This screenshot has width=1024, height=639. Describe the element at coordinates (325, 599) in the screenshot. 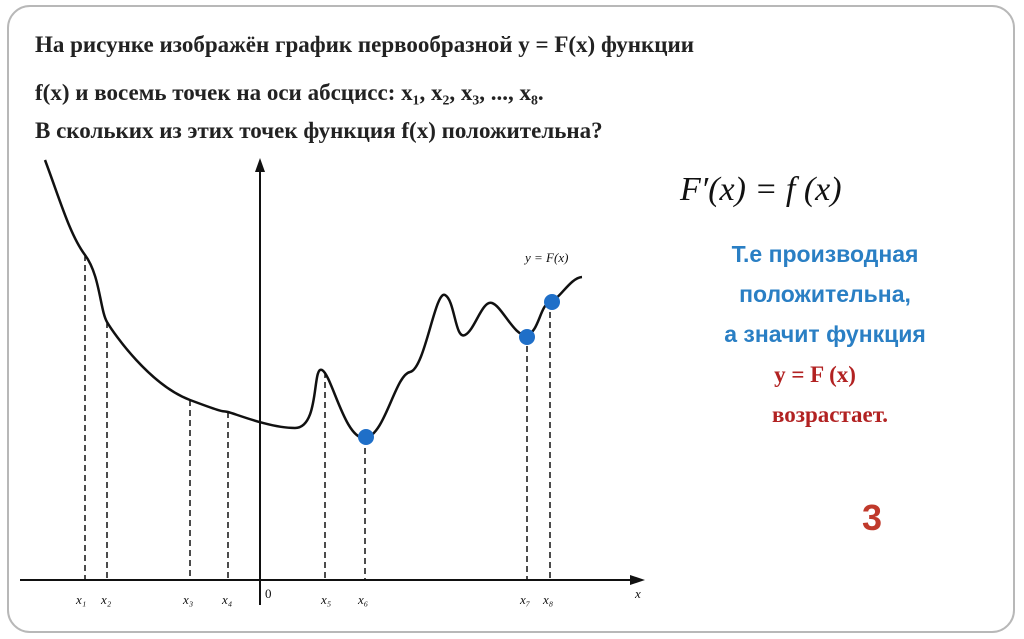

I see `point-label: x₅` at that location.